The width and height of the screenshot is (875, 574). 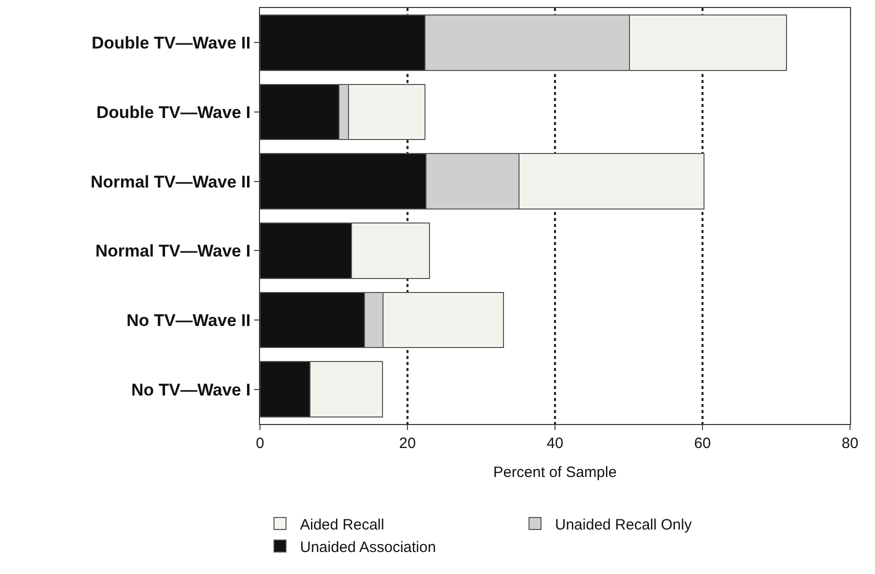 I want to click on x-tick-label: 80, so click(x=850, y=443).